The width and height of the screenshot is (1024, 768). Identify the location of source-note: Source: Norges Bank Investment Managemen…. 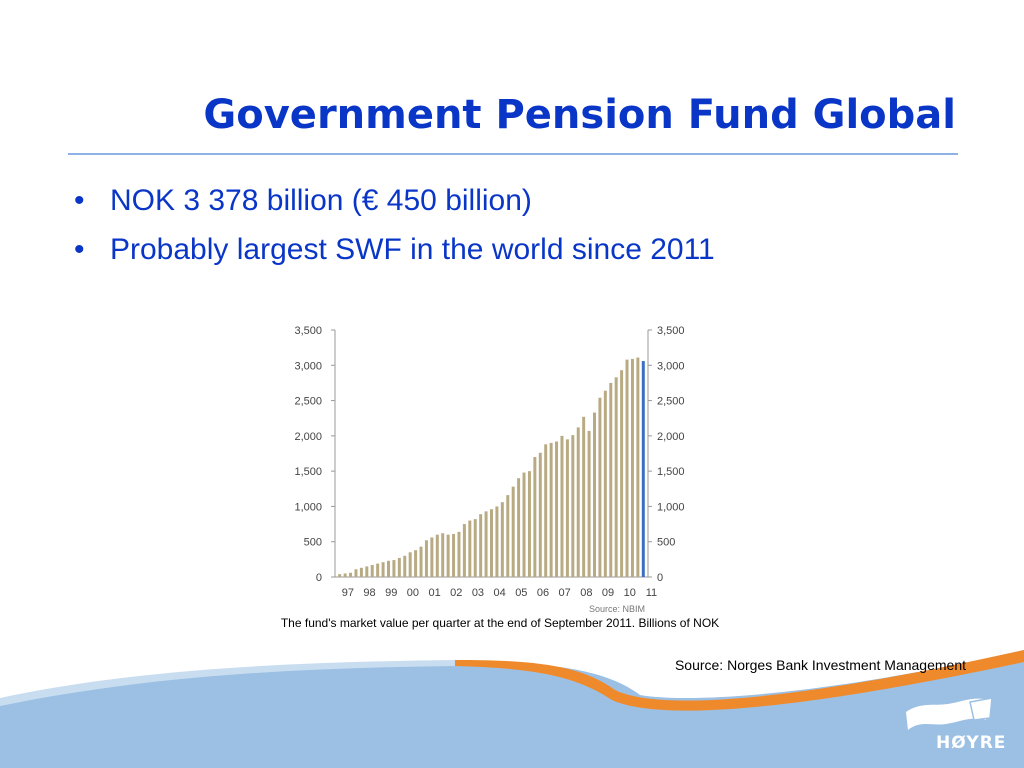
(820, 665).